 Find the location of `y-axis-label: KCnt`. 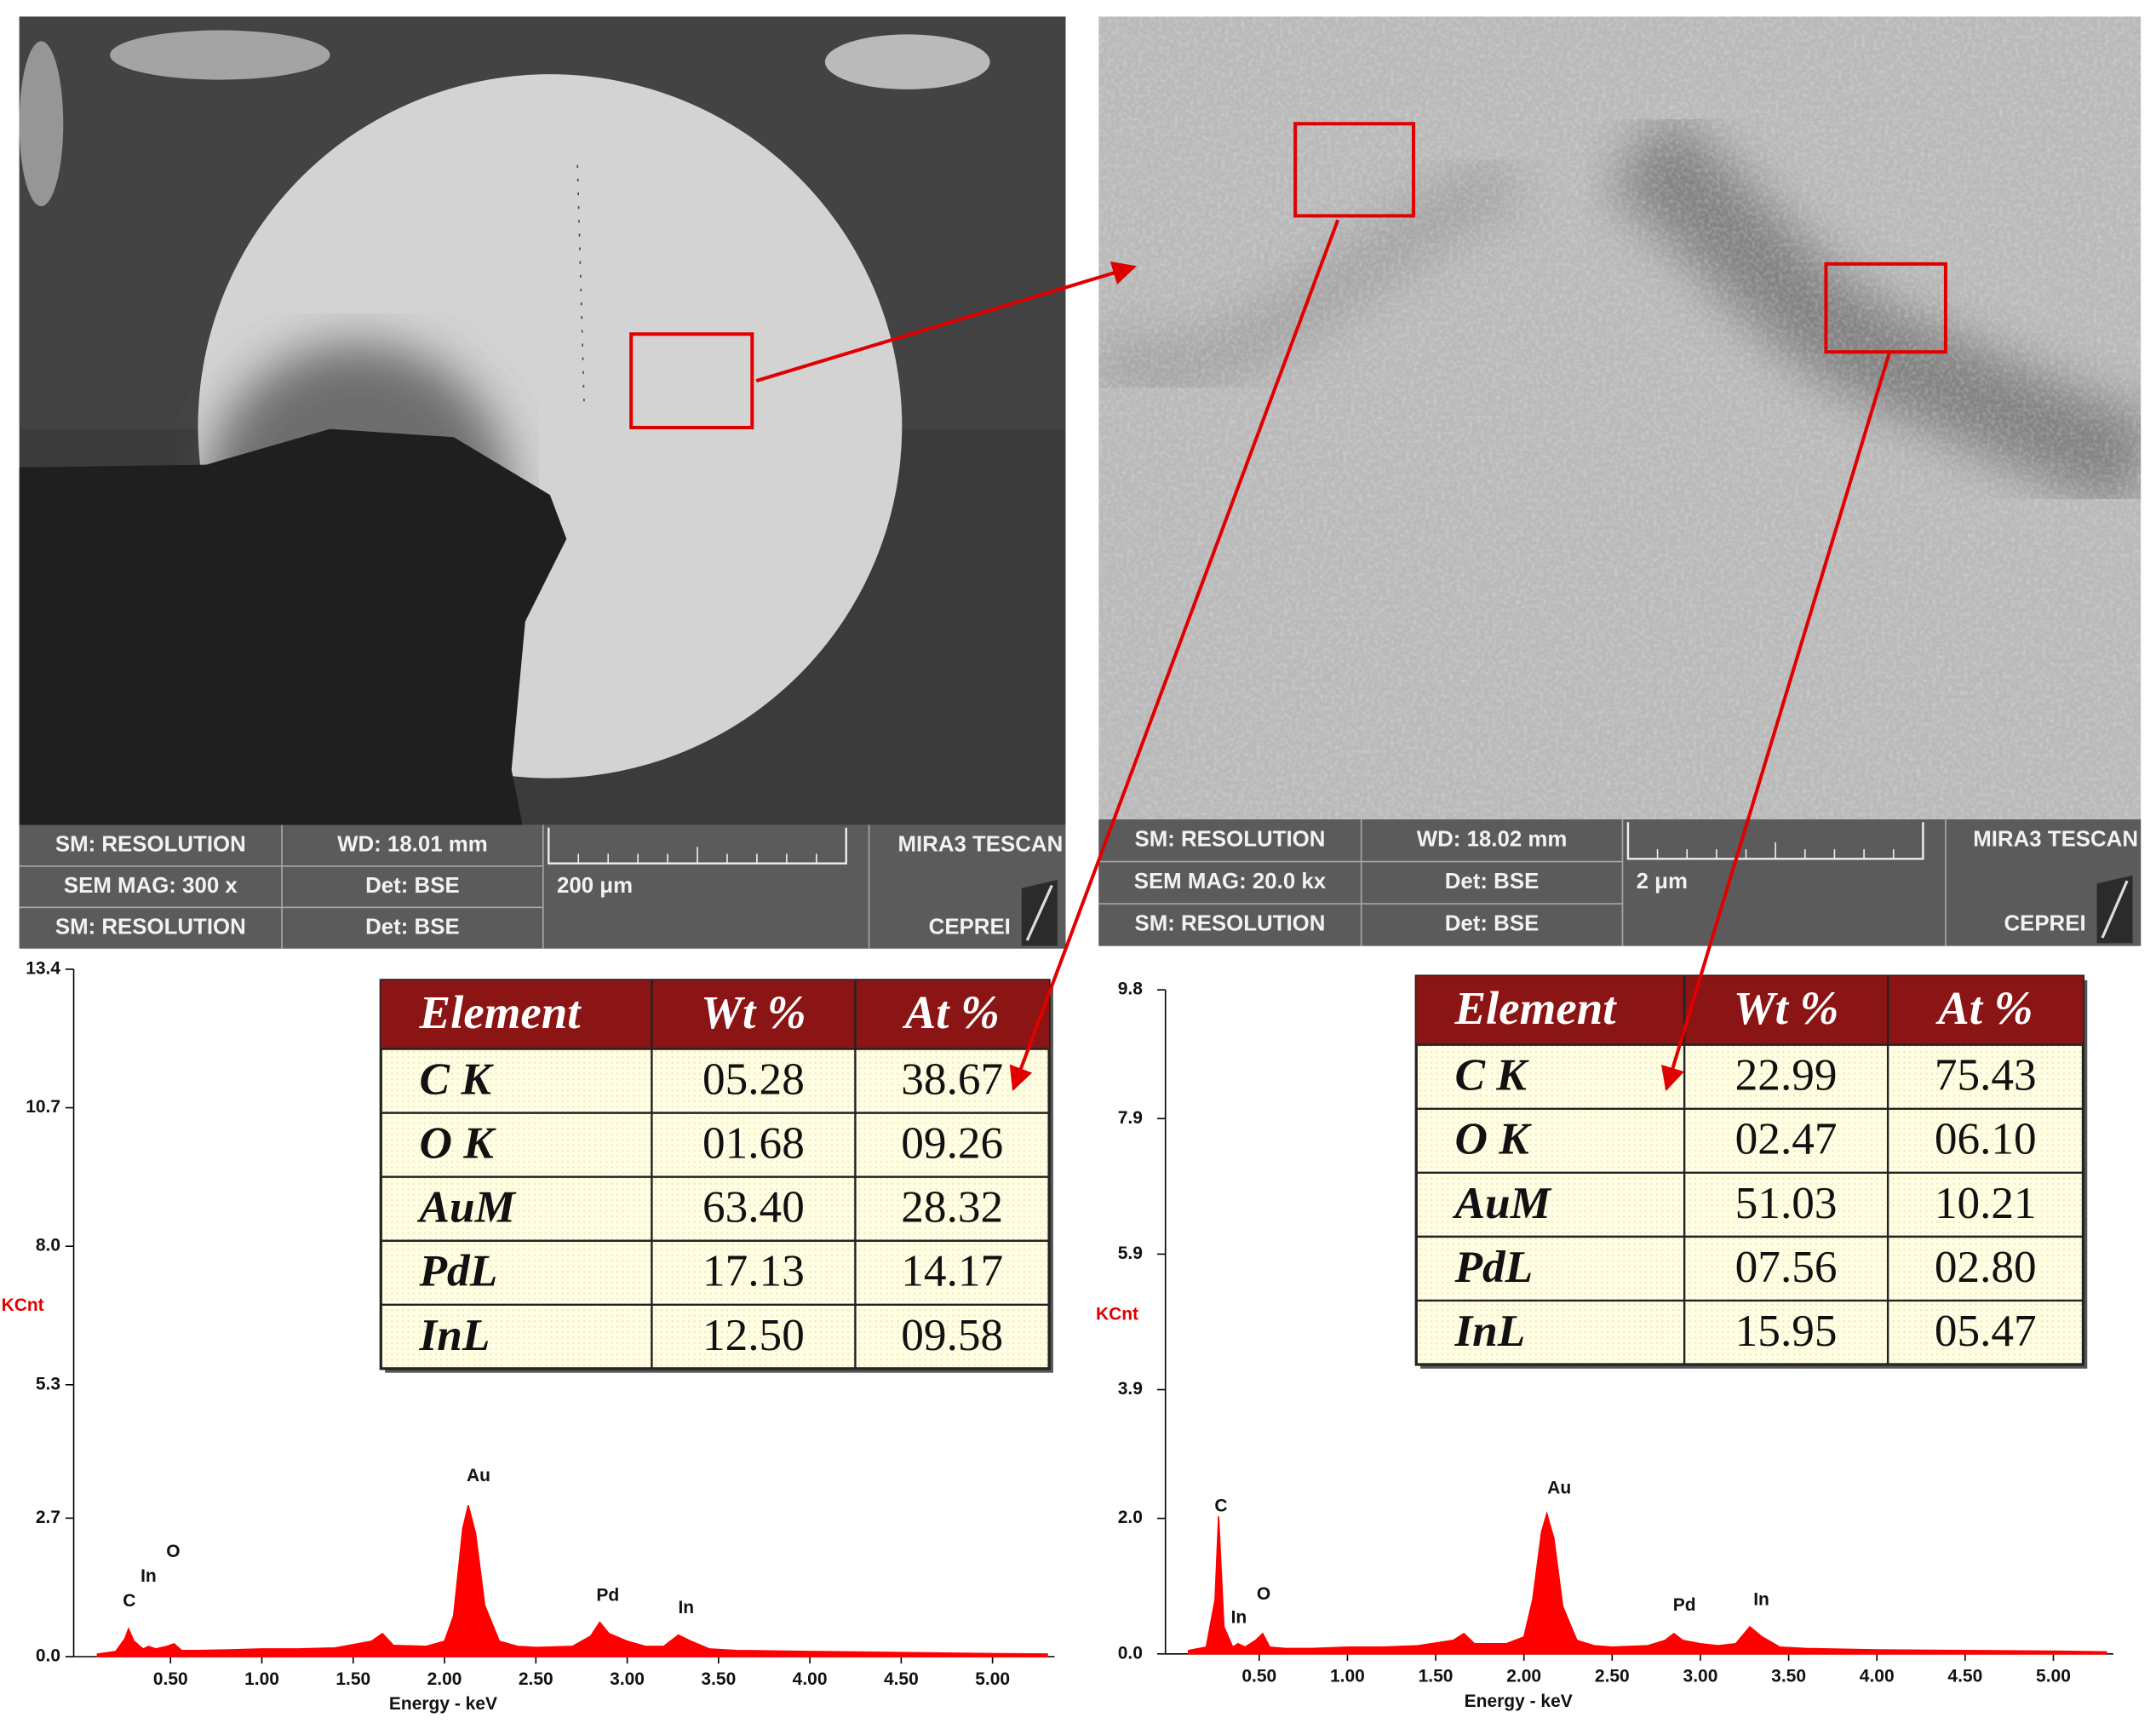

y-axis-label: KCnt is located at coordinates (1117, 1314).